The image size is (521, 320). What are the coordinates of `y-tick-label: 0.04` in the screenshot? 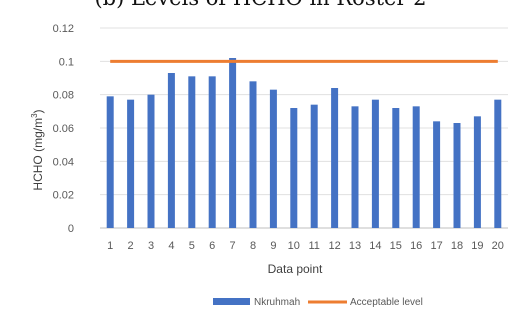 It's located at (63, 162).